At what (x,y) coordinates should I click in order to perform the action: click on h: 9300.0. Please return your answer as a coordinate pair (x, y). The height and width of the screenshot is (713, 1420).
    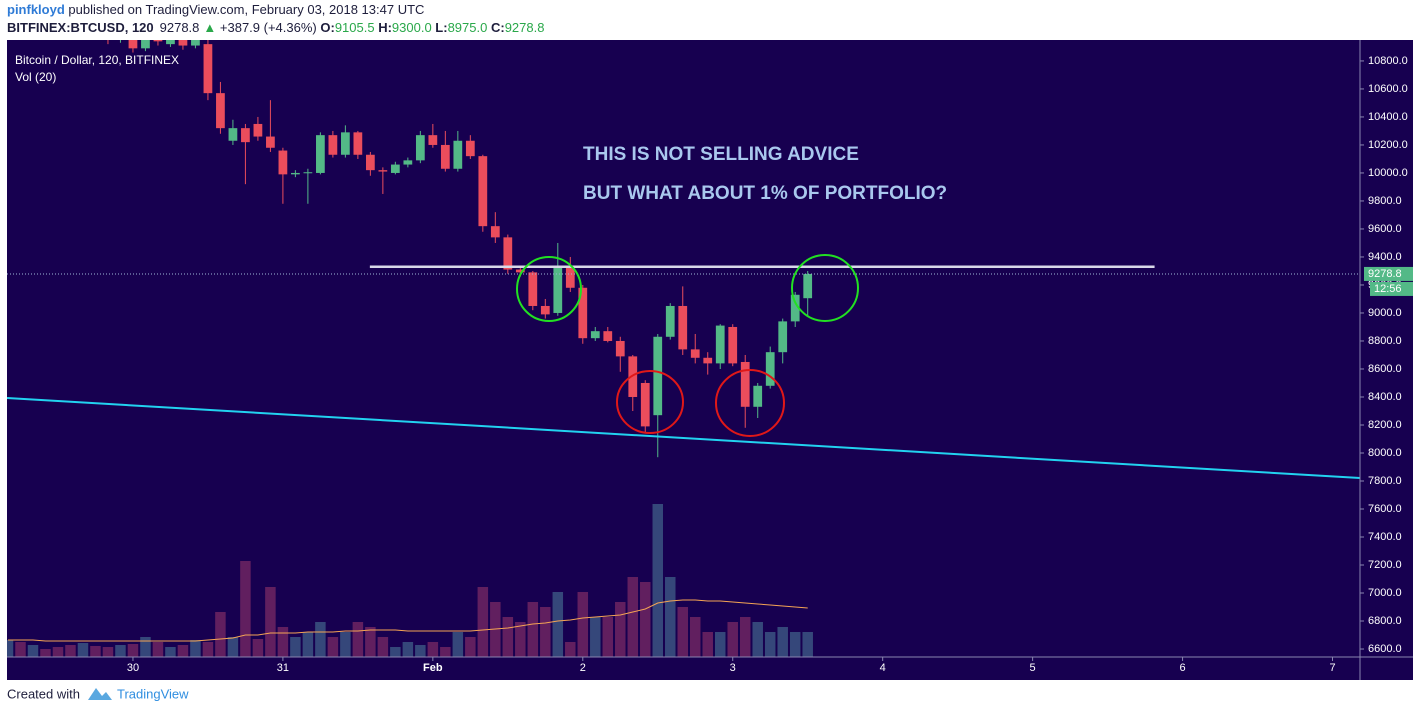
    Looking at the image, I should click on (412, 27).